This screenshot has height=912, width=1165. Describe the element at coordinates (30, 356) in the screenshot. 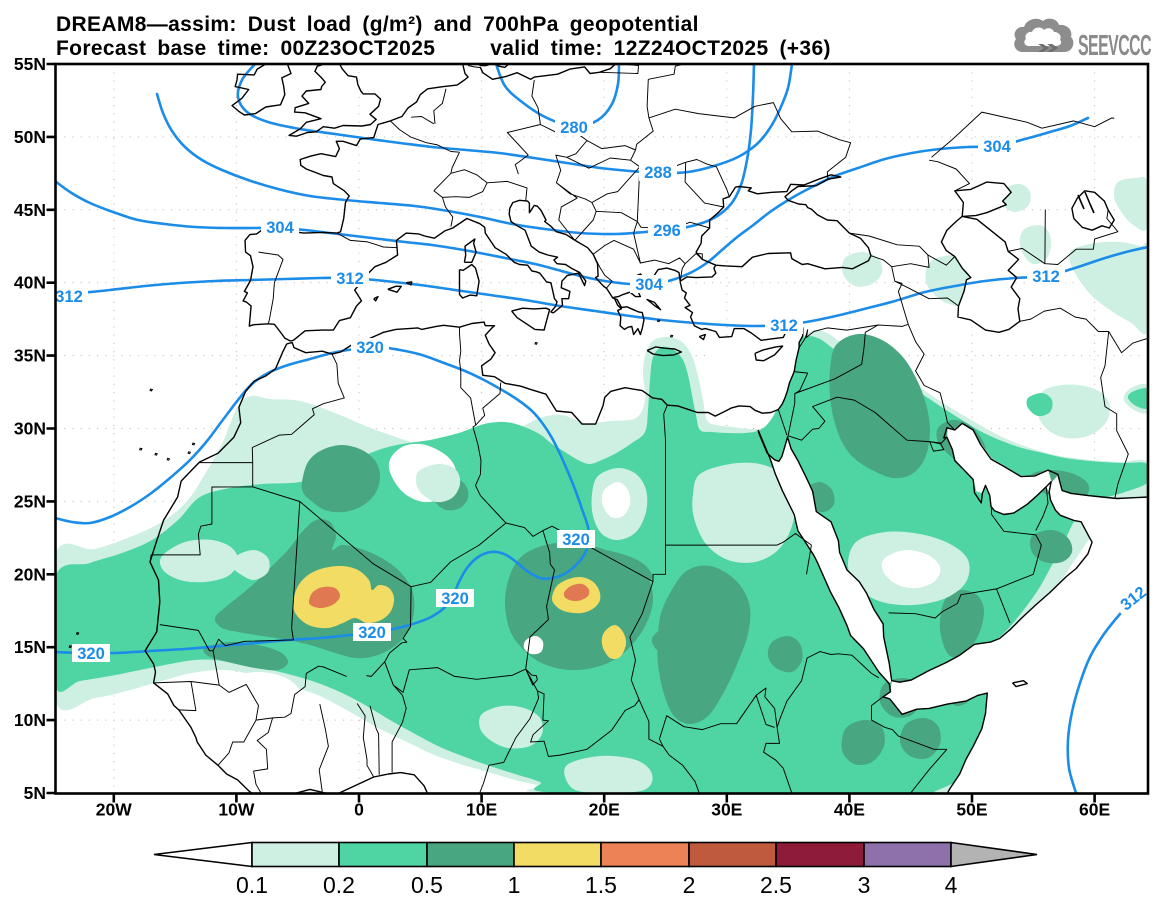

I see `svg-text: 35N` at that location.